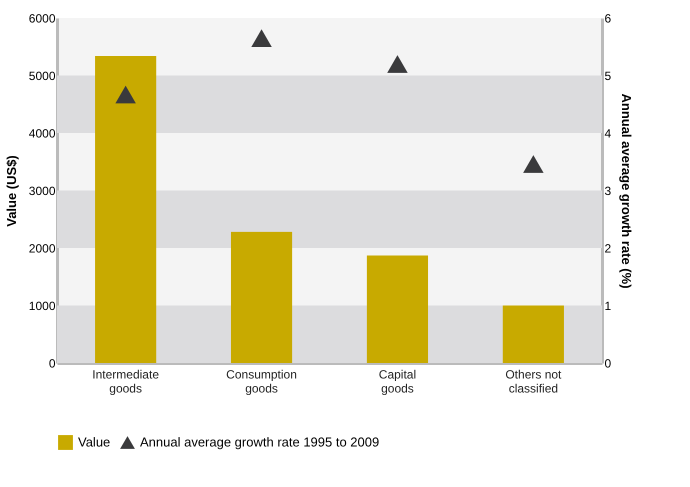  What do you see at coordinates (533, 382) in the screenshot?
I see `x-tick-label: Others not classified` at bounding box center [533, 382].